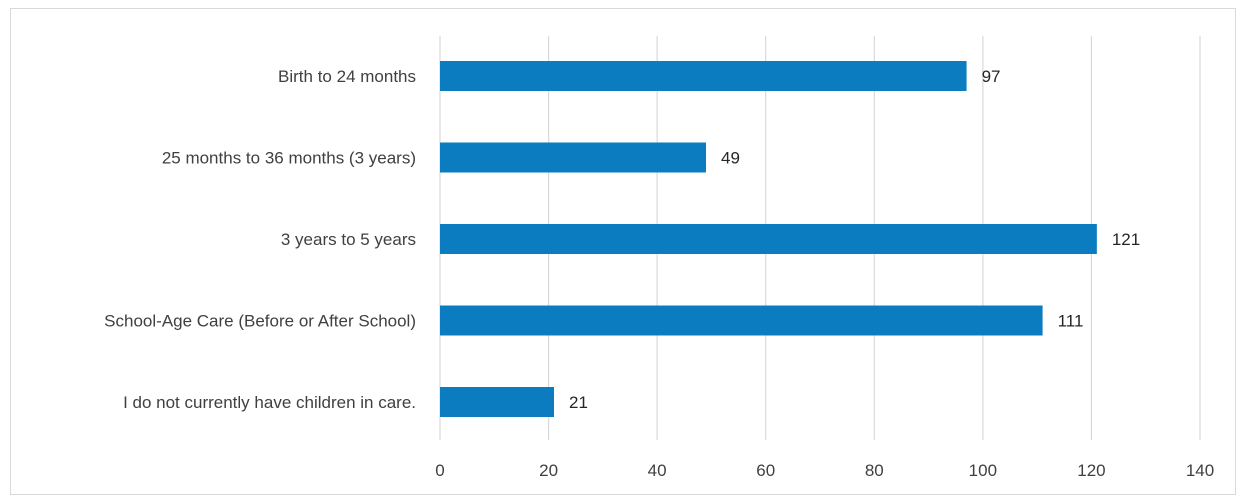 This screenshot has width=1238, height=497. What do you see at coordinates (1126, 239) in the screenshot?
I see `data-label: 121` at bounding box center [1126, 239].